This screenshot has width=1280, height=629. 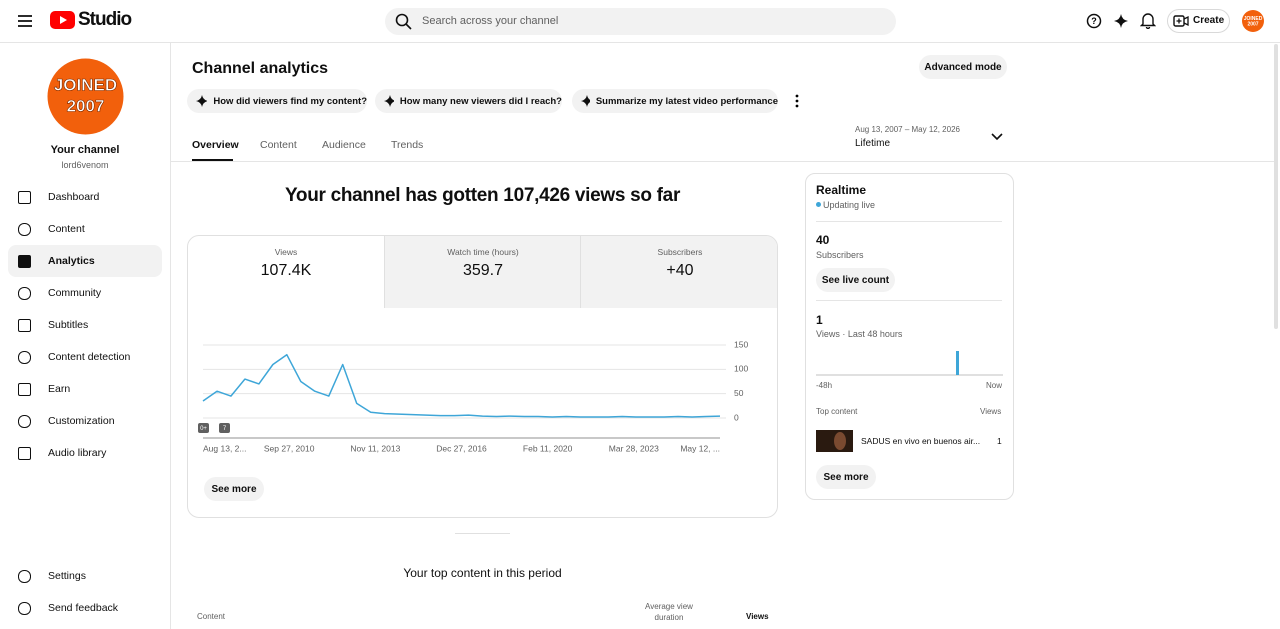 I want to click on help-icon: ?, so click(x=1094, y=21).